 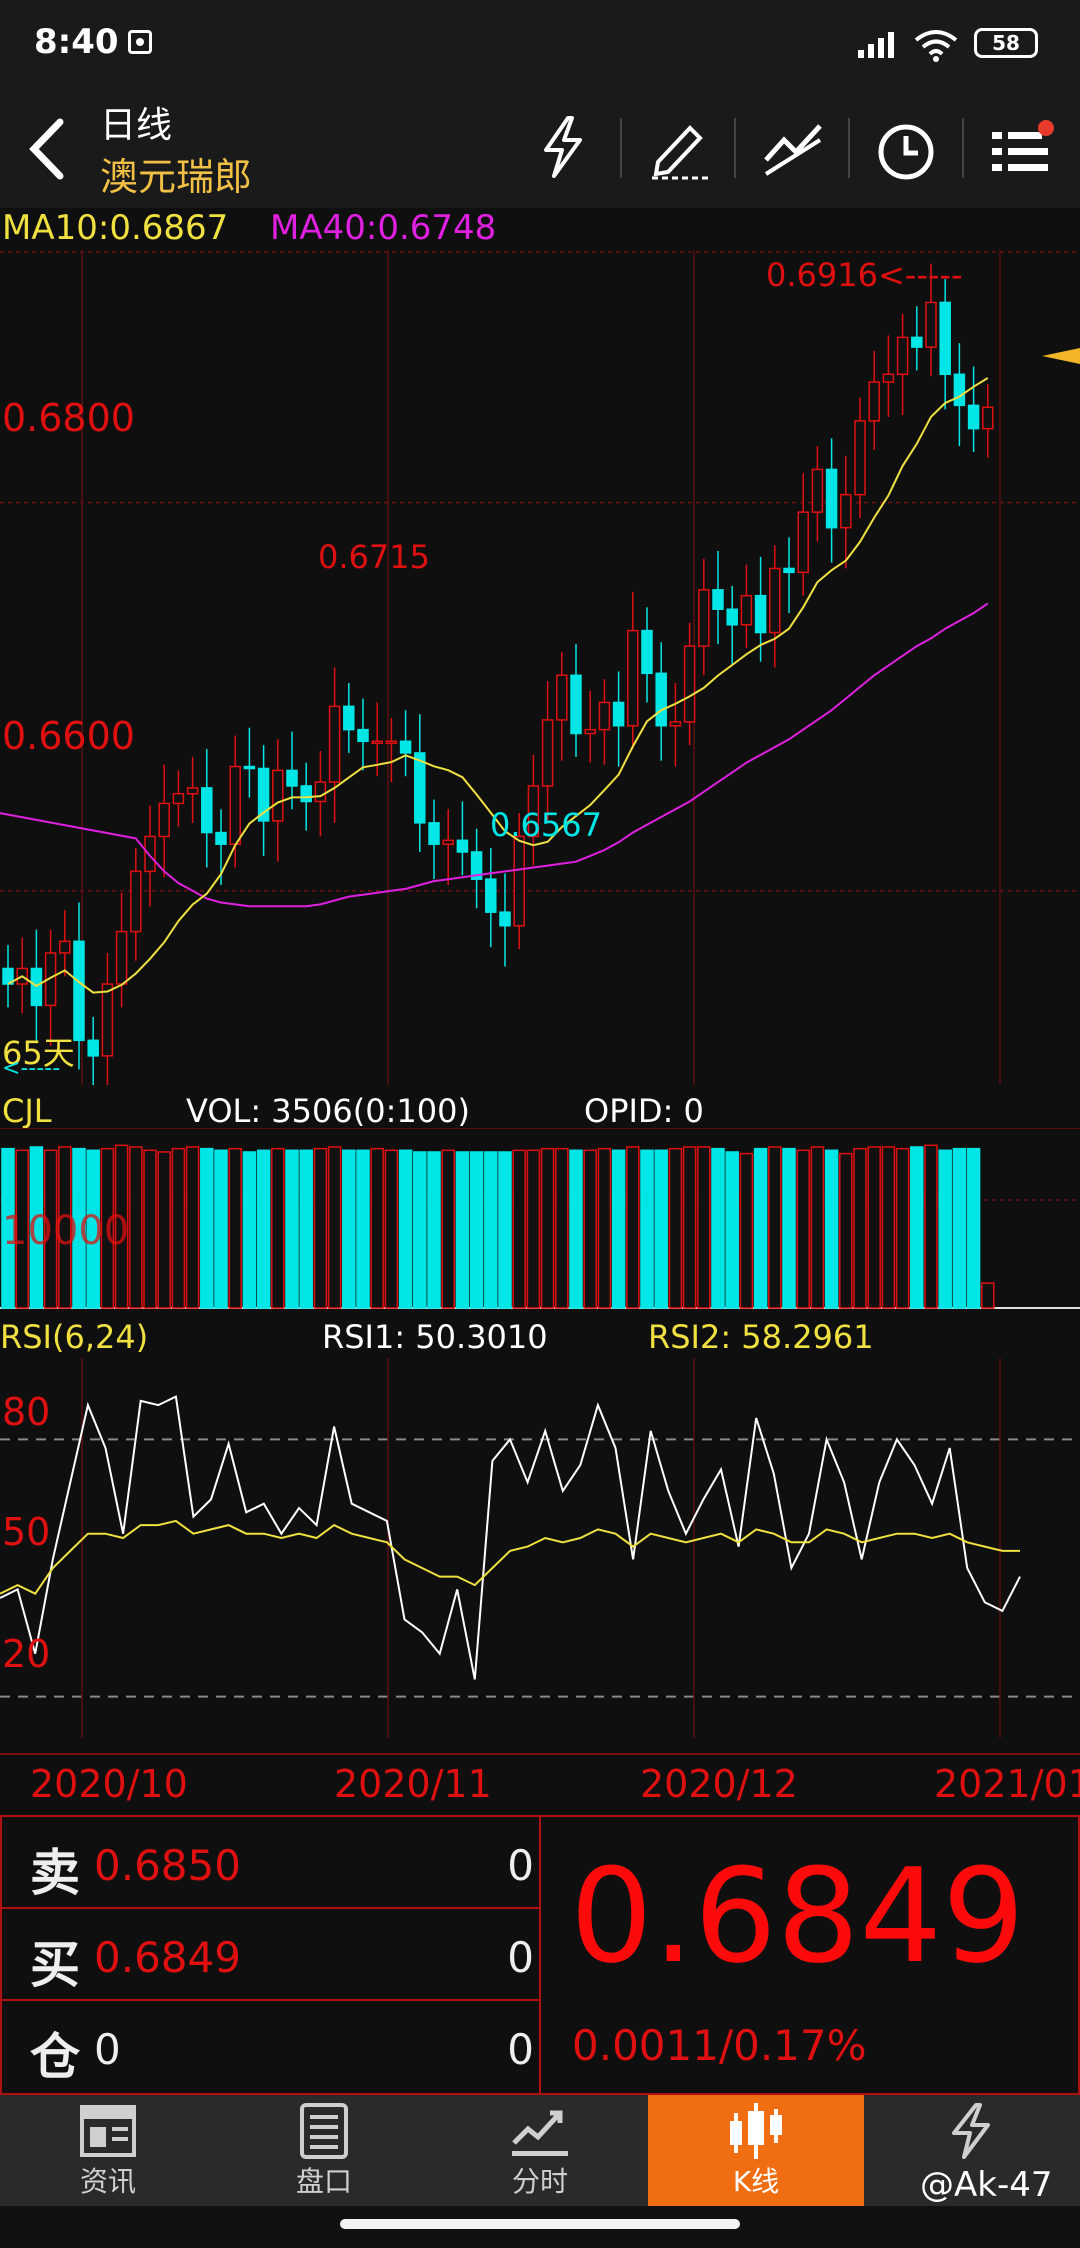 I want to click on status-bar: 8:40 58, so click(x=540, y=45).